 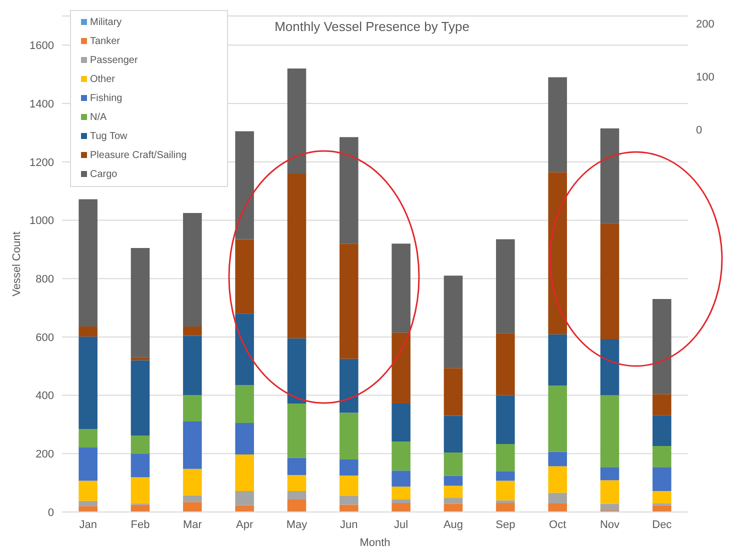 What do you see at coordinates (506, 524) in the screenshot?
I see `x-tick-label: Sep` at bounding box center [506, 524].